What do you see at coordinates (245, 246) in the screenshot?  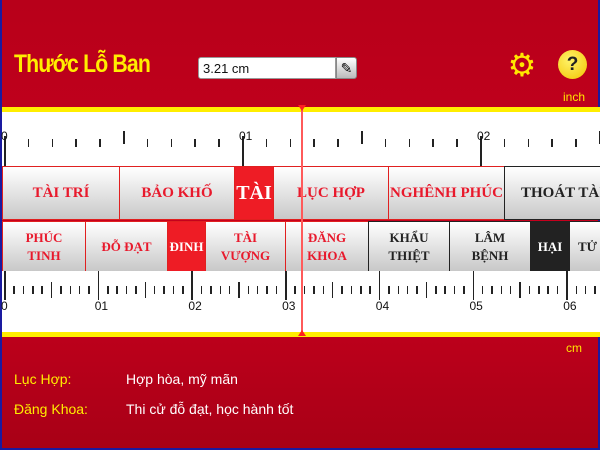 I see `segment-tài-vượng: TÀI VƯỢNG` at bounding box center [245, 246].